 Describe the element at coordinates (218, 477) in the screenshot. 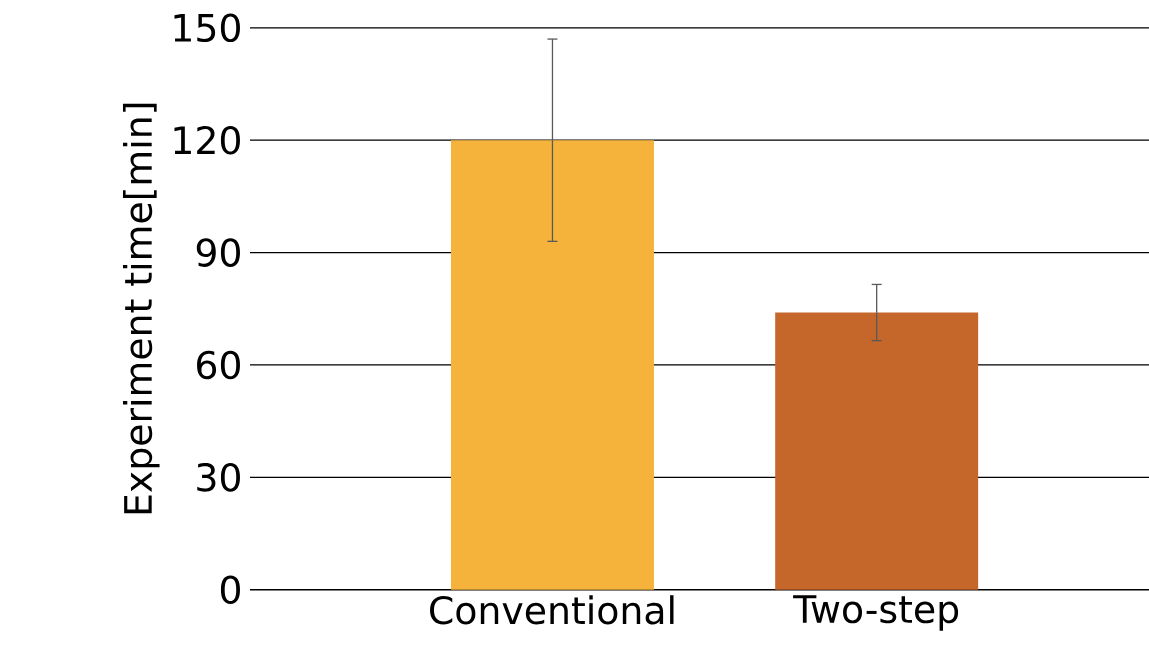

I see `y-tick-label: 30` at that location.